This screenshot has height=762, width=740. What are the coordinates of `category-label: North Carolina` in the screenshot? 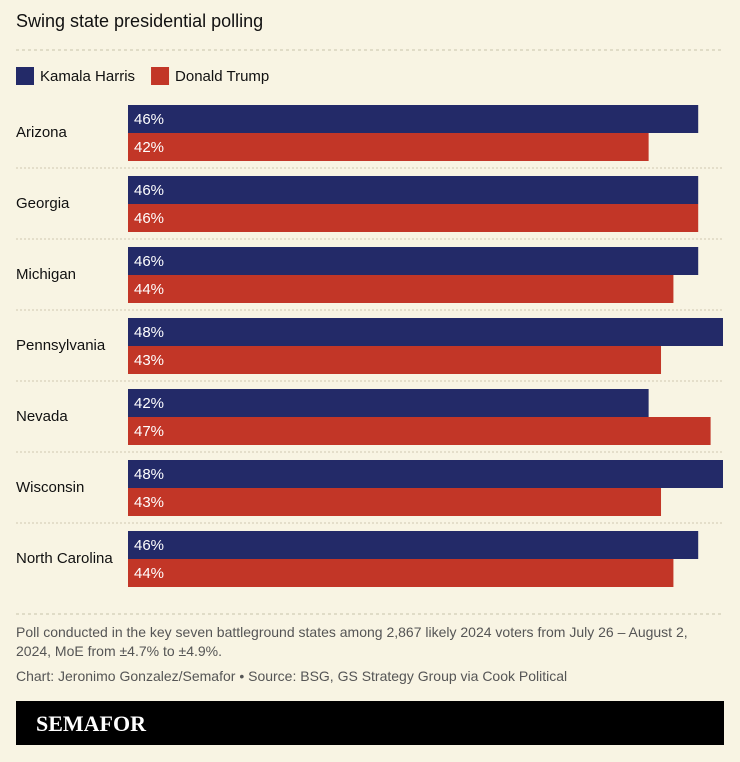 It's located at (64, 558).